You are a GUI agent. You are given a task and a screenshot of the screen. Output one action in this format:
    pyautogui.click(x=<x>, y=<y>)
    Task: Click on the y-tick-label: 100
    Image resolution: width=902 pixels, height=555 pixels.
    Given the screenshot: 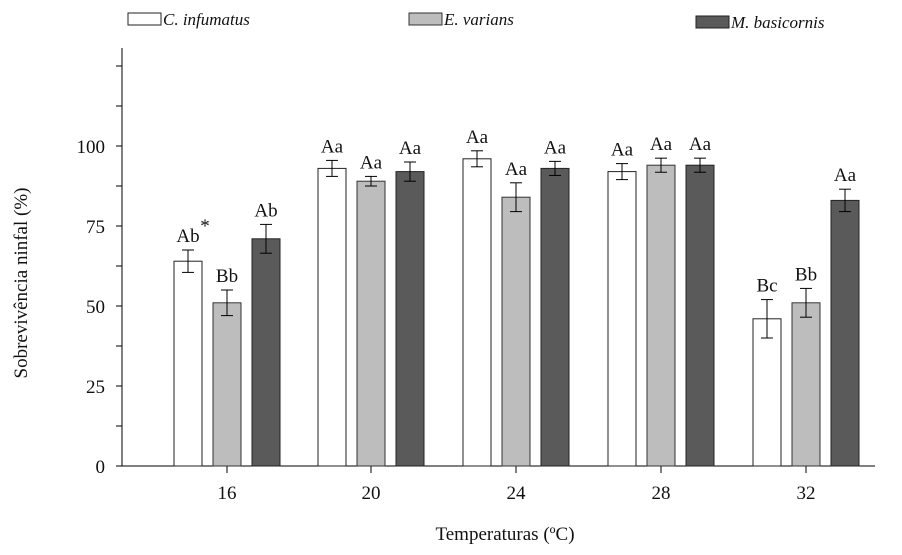 What is the action you would take?
    pyautogui.click(x=91, y=147)
    